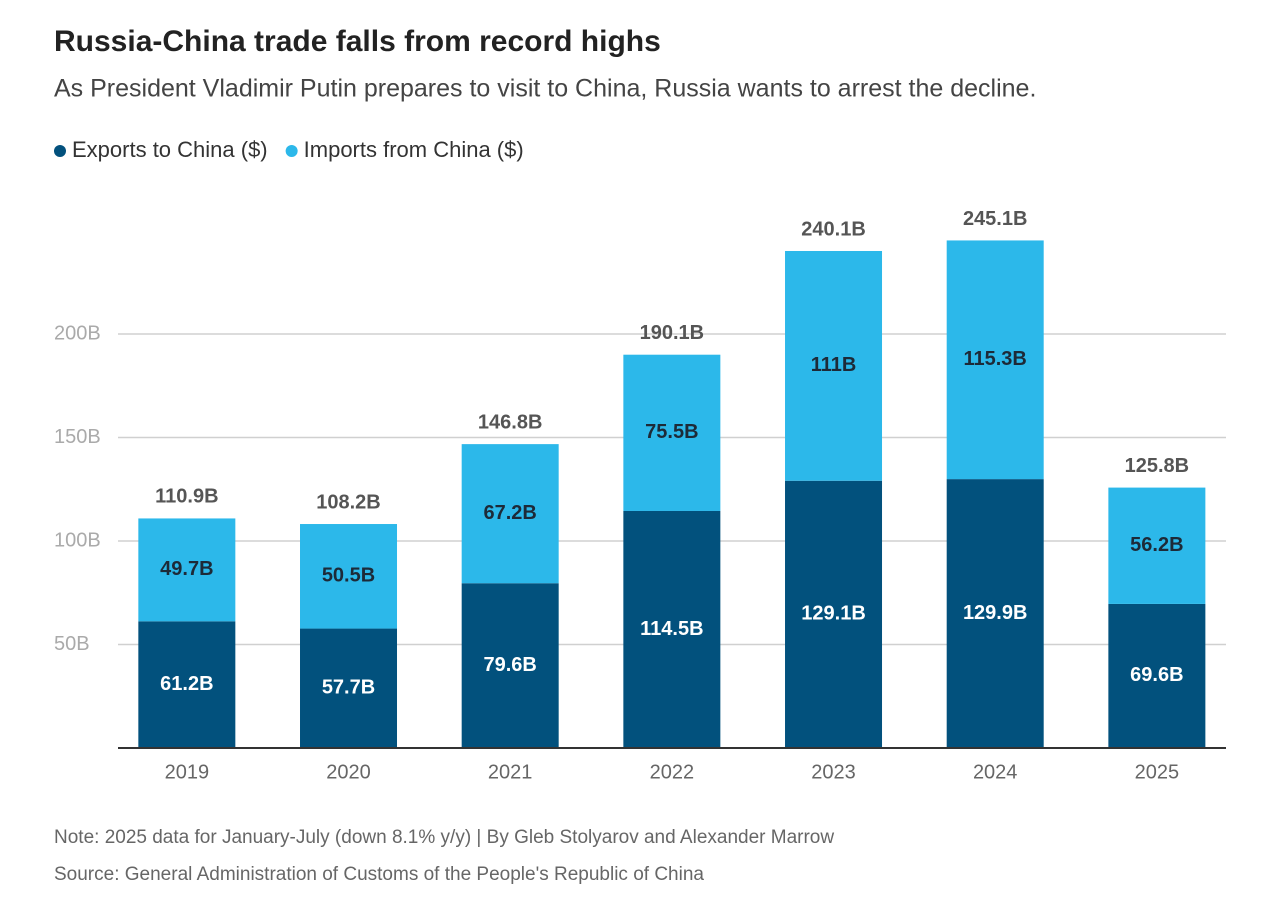 The height and width of the screenshot is (897, 1280). What do you see at coordinates (348, 502) in the screenshot?
I see `total-label: 108.2B` at bounding box center [348, 502].